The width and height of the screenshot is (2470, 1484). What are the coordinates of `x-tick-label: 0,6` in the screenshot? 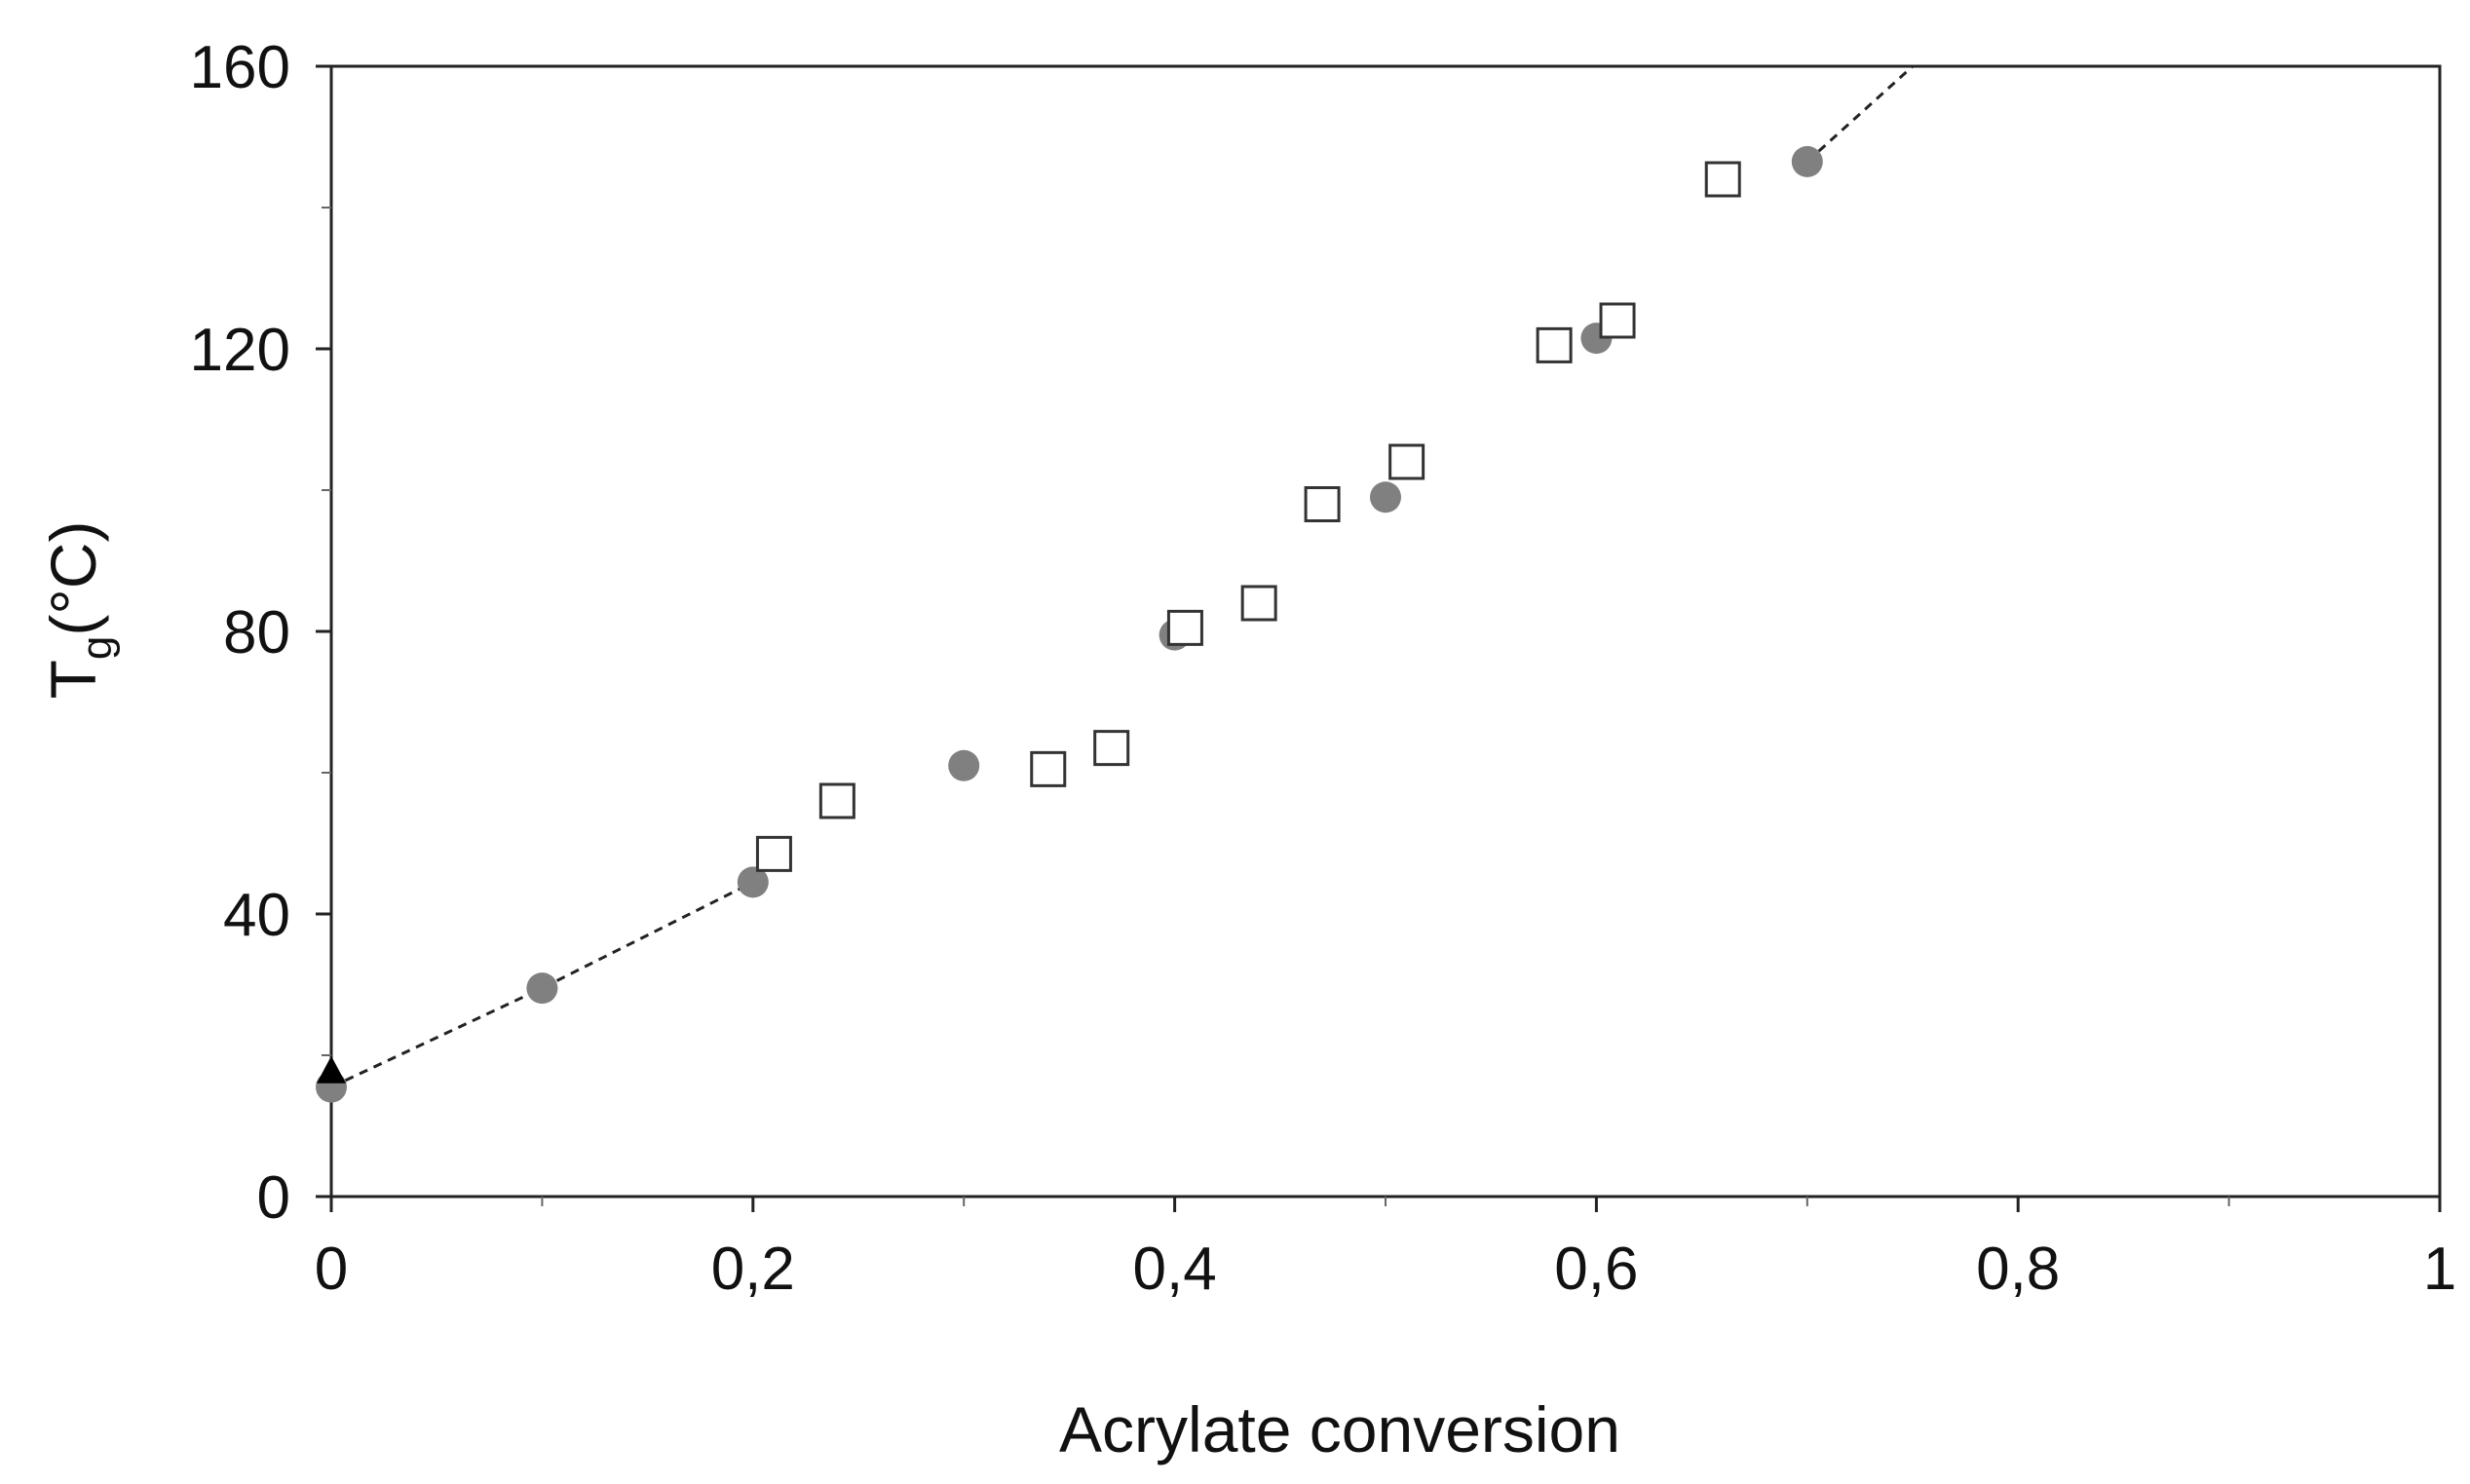 It's located at (1596, 1269).